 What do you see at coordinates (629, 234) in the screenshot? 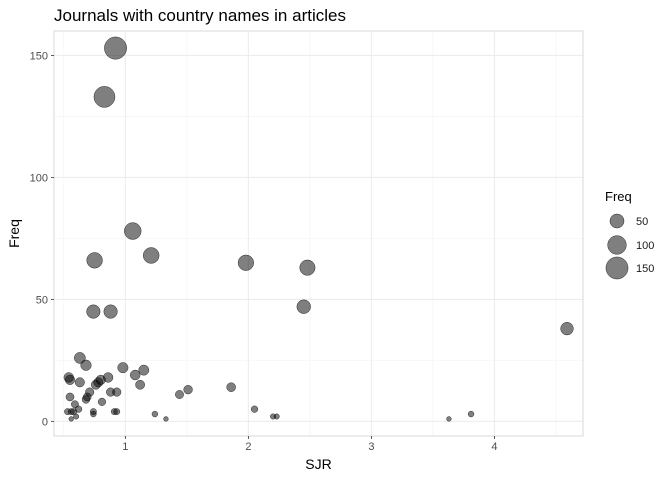
I see `size-legend: Freq 50 100 150` at bounding box center [629, 234].